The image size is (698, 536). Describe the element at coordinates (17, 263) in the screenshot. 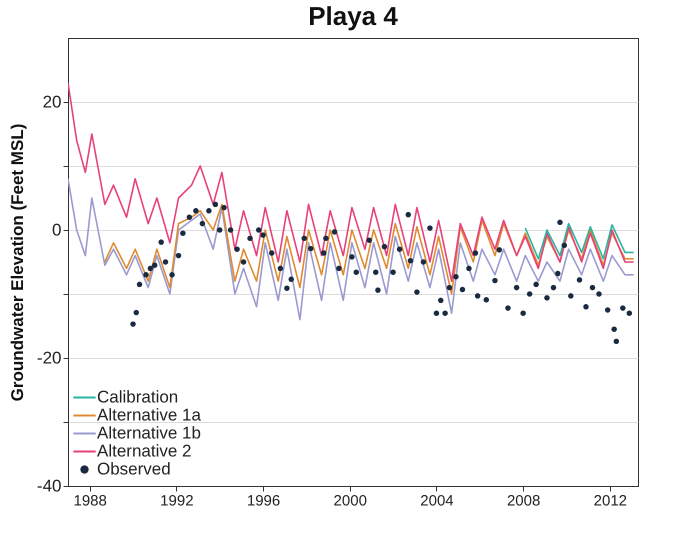

I see `y-axis-title: Groundwater Elevation (Feet MSL)` at that location.